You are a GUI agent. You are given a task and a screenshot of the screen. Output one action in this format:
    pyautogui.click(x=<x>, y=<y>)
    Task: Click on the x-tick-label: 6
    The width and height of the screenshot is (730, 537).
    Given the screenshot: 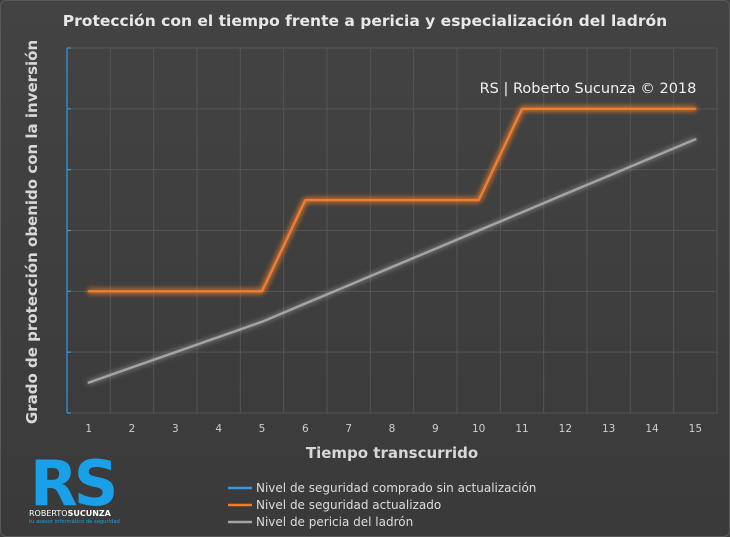 What is the action you would take?
    pyautogui.click(x=305, y=429)
    